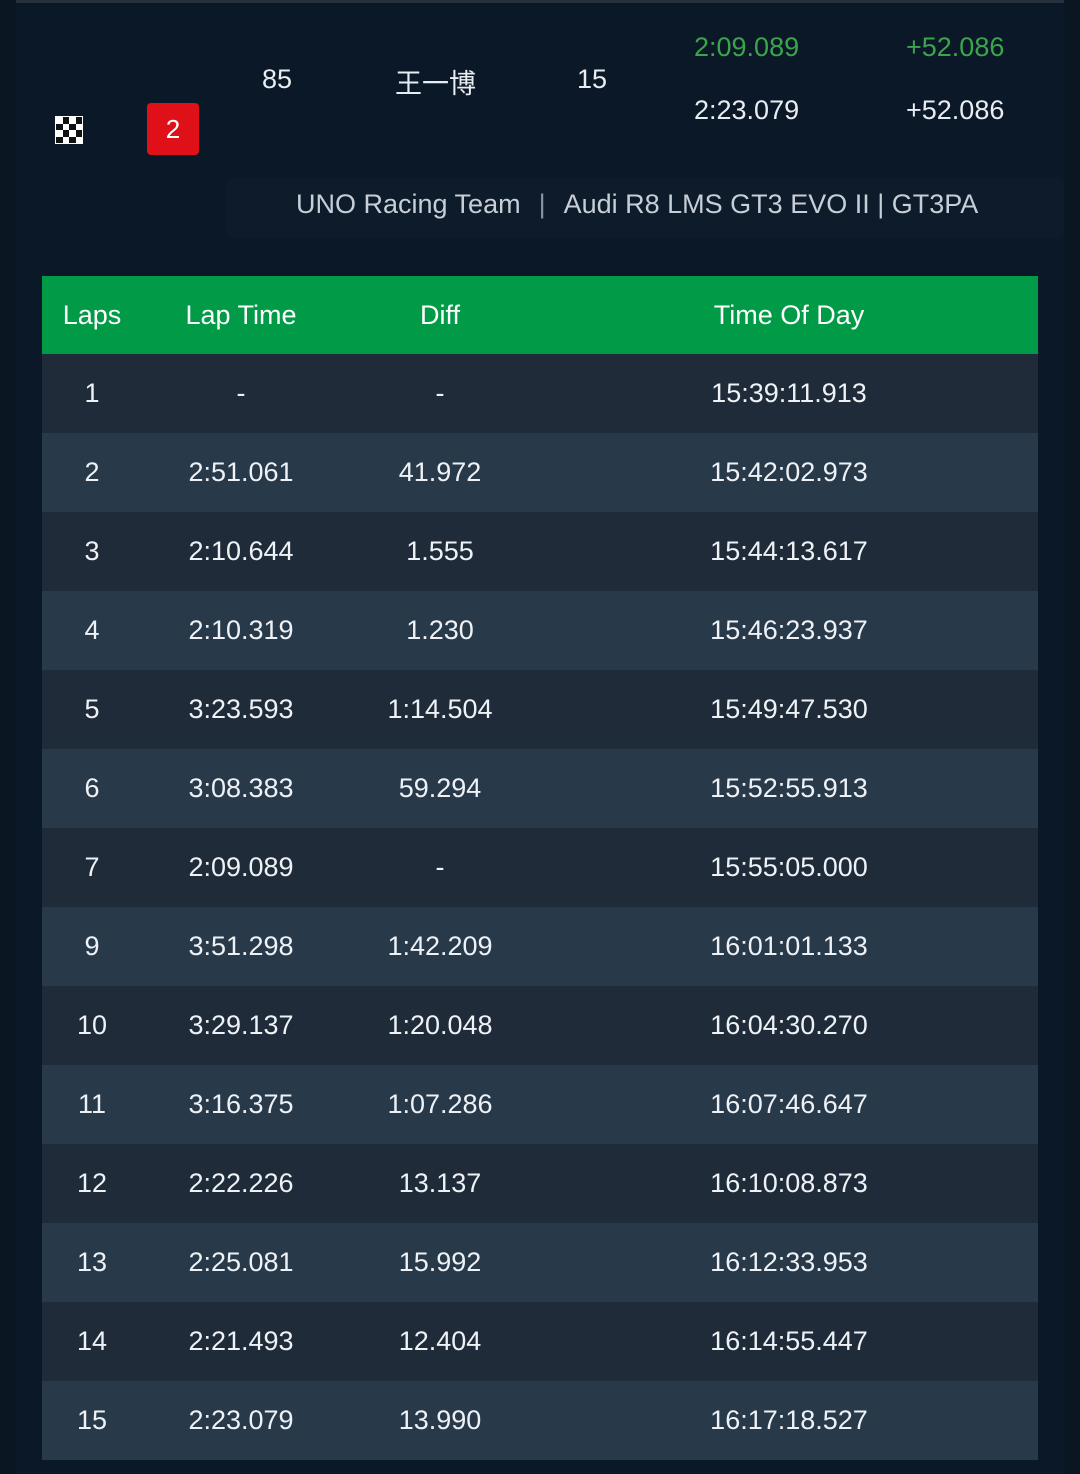  Describe the element at coordinates (440, 1420) in the screenshot. I see `diff-cell: 13.990` at that location.